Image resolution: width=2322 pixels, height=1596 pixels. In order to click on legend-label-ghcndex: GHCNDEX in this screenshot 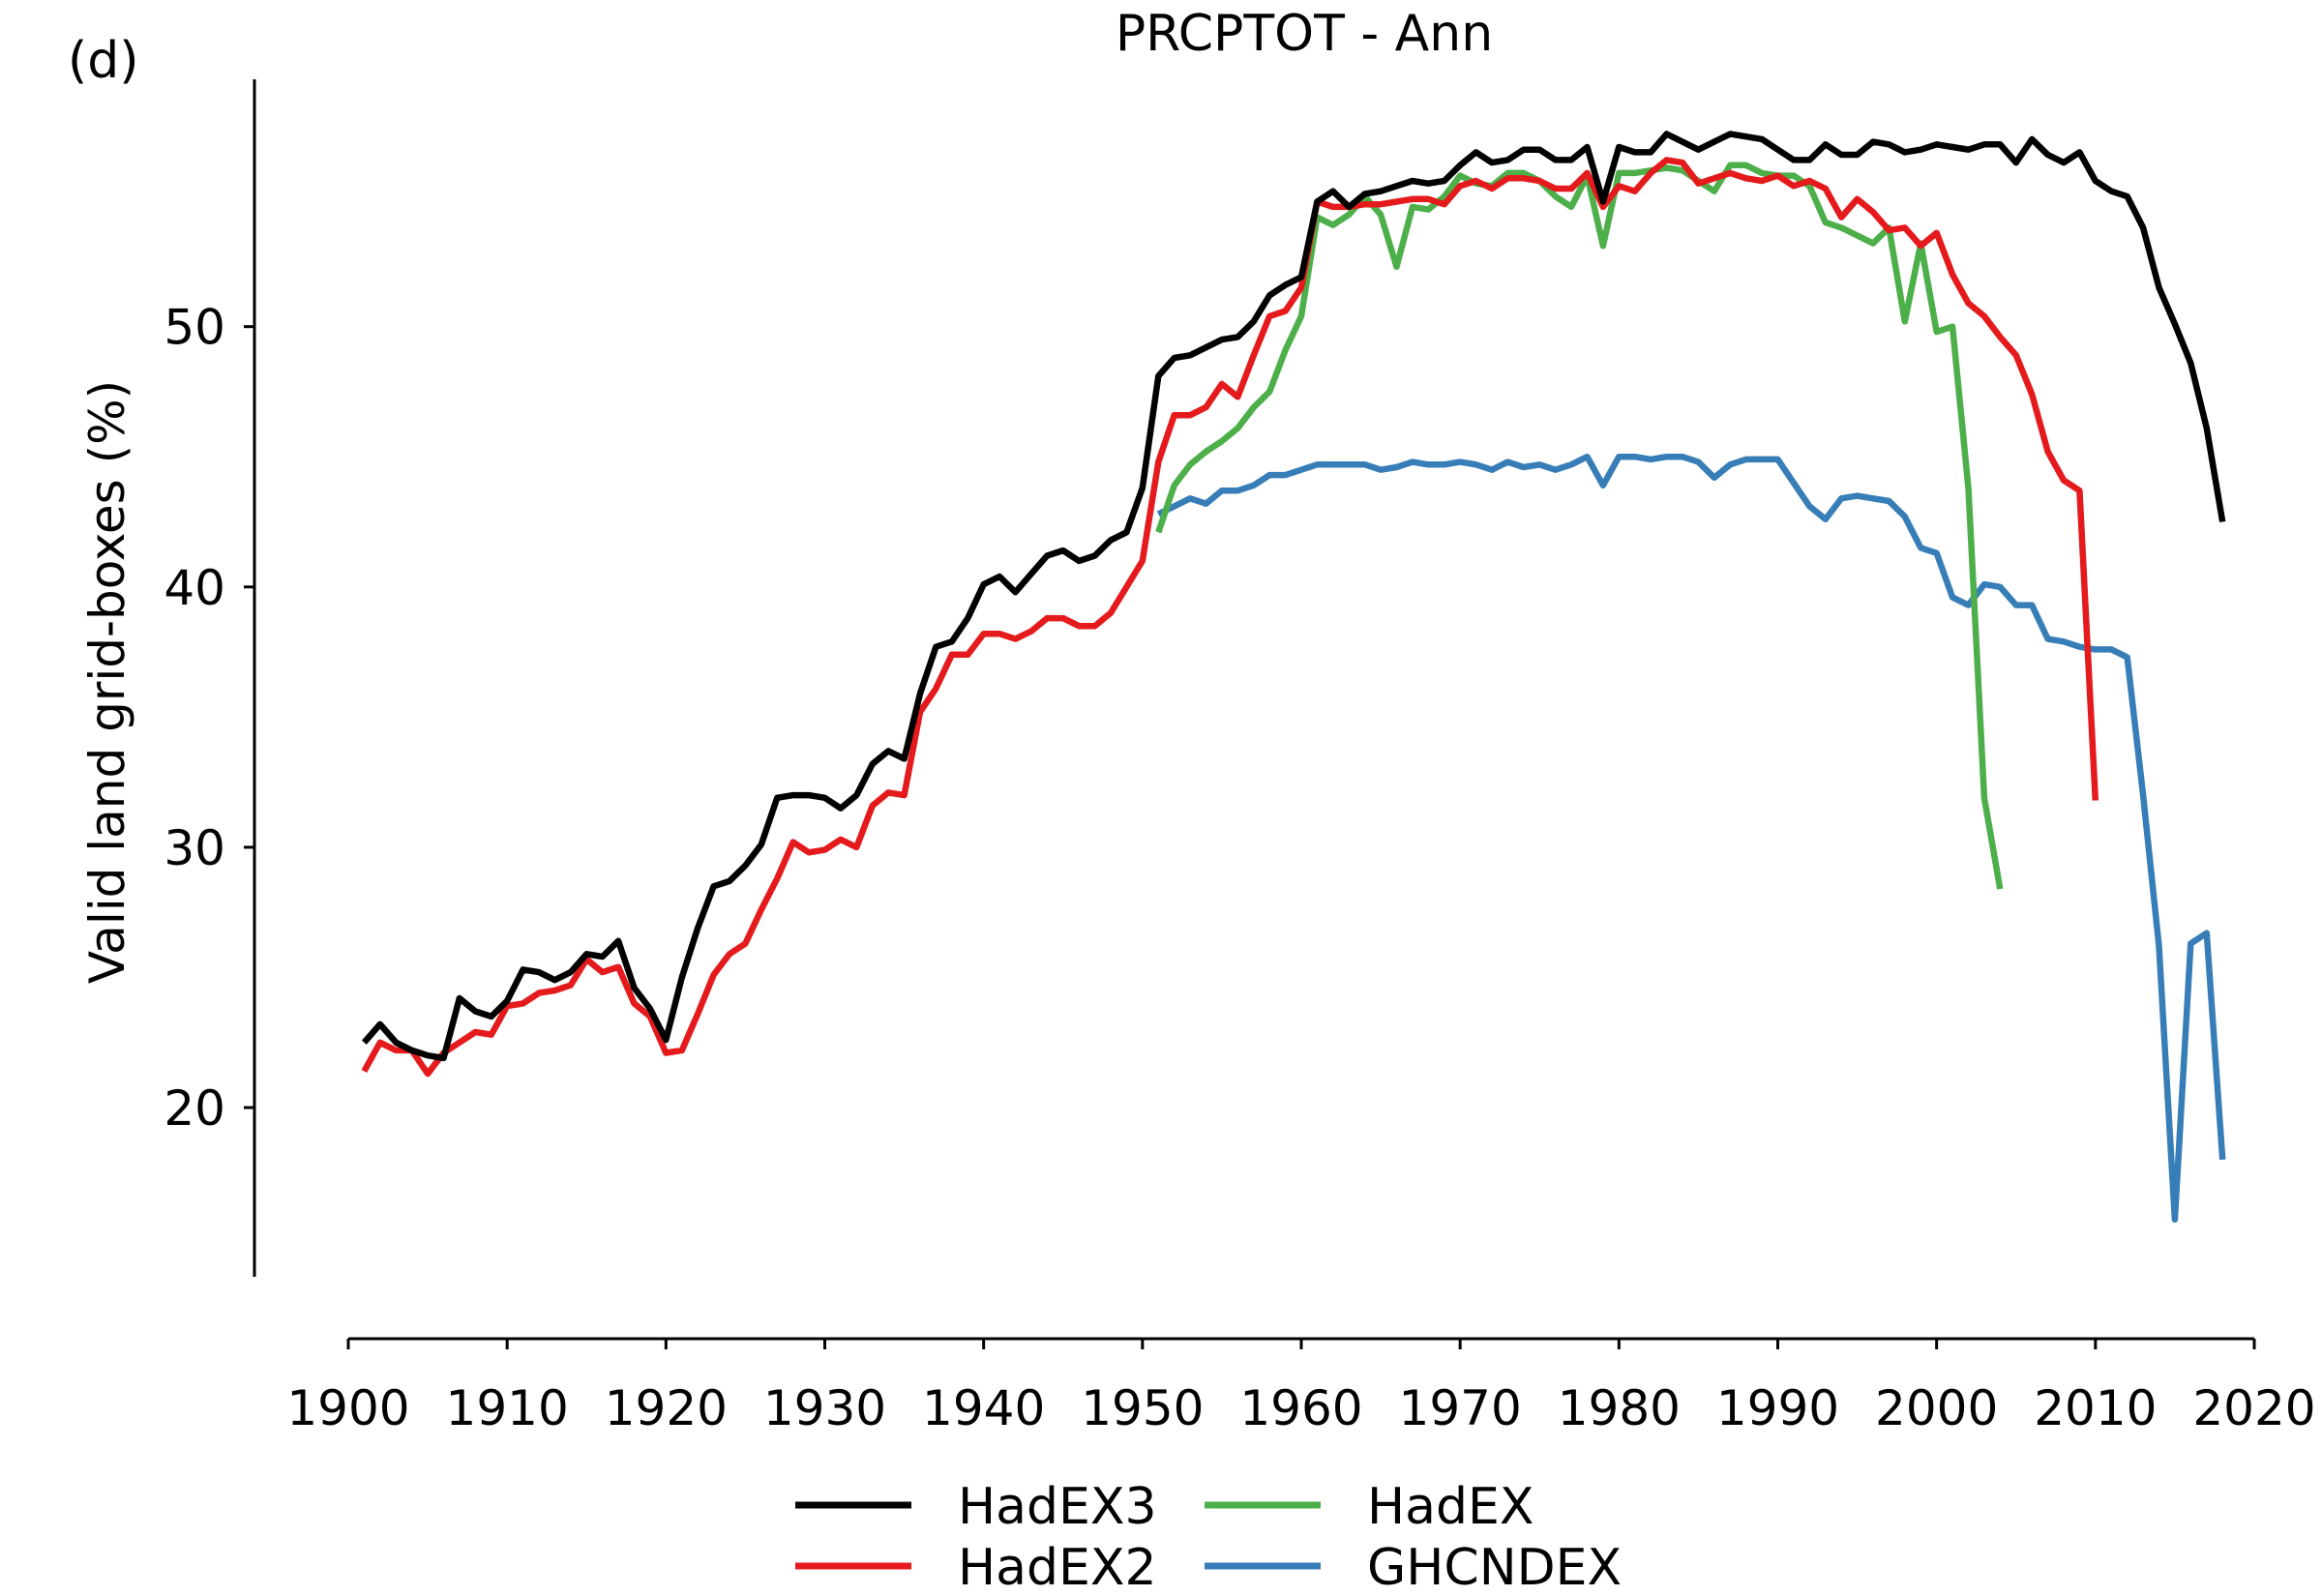, I will do `click(1494, 1567)`.